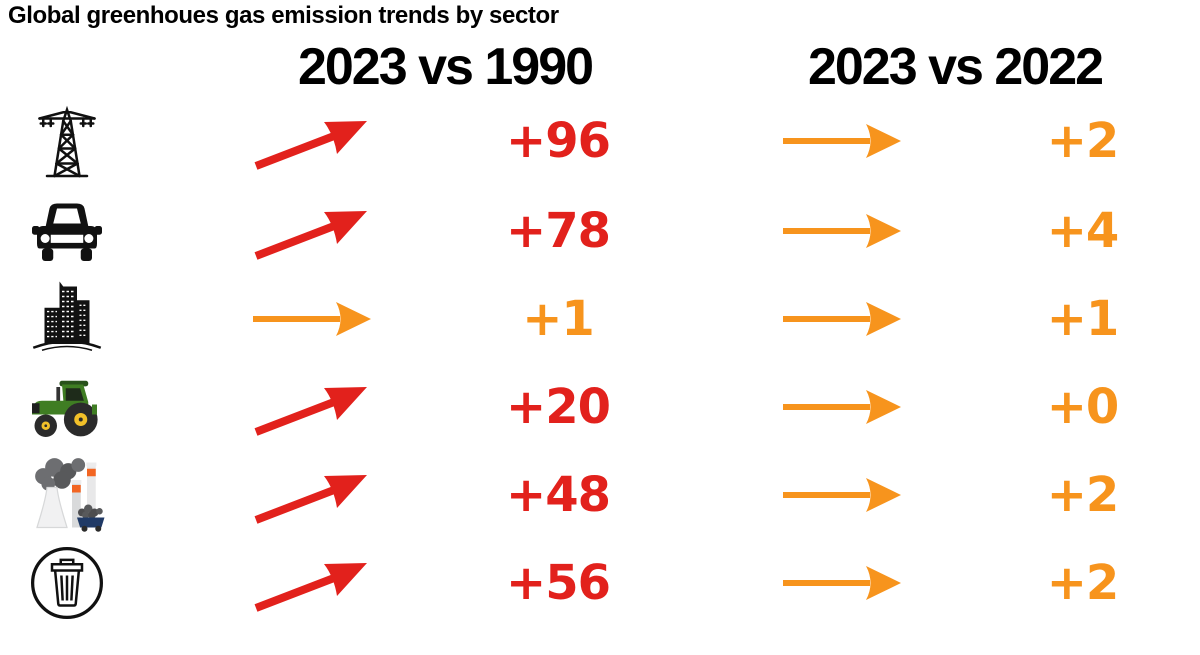 This screenshot has width=1200, height=655. Describe the element at coordinates (558, 495) in the screenshot. I see `value-industry-vs-1990: +48` at that location.